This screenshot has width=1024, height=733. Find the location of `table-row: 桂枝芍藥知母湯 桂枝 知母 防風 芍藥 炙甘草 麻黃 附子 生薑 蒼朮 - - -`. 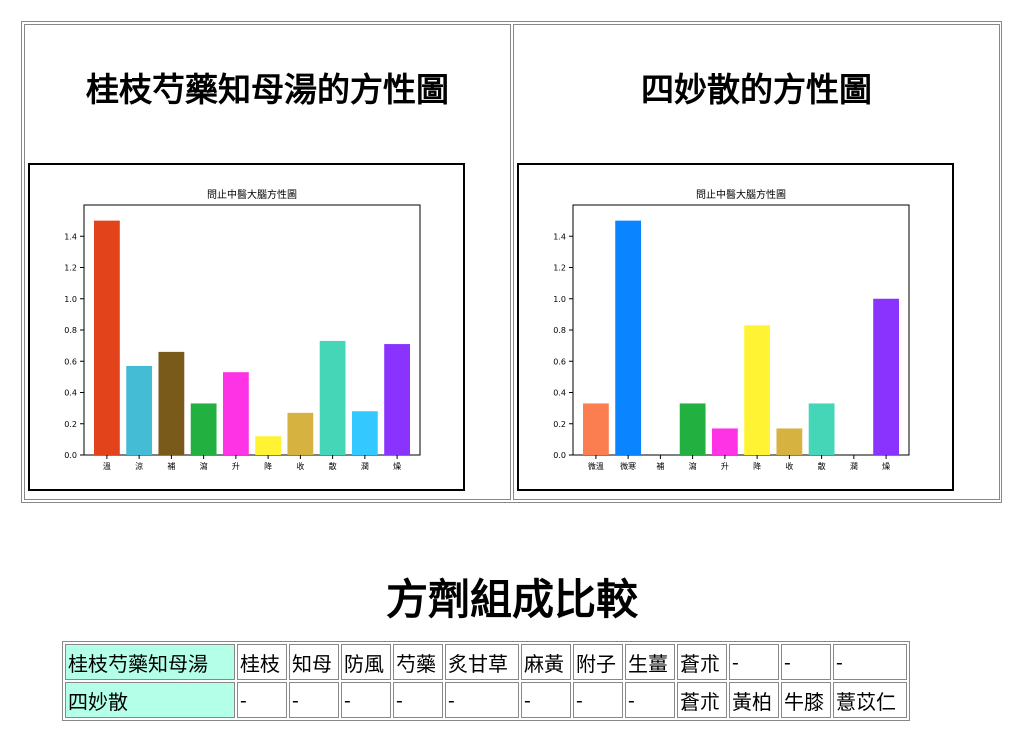

table-row: 桂枝芍藥知母湯 桂枝 知母 防風 芍藥 炙甘草 麻黃 附子 生薑 蒼朮 - - - is located at coordinates (486, 662).